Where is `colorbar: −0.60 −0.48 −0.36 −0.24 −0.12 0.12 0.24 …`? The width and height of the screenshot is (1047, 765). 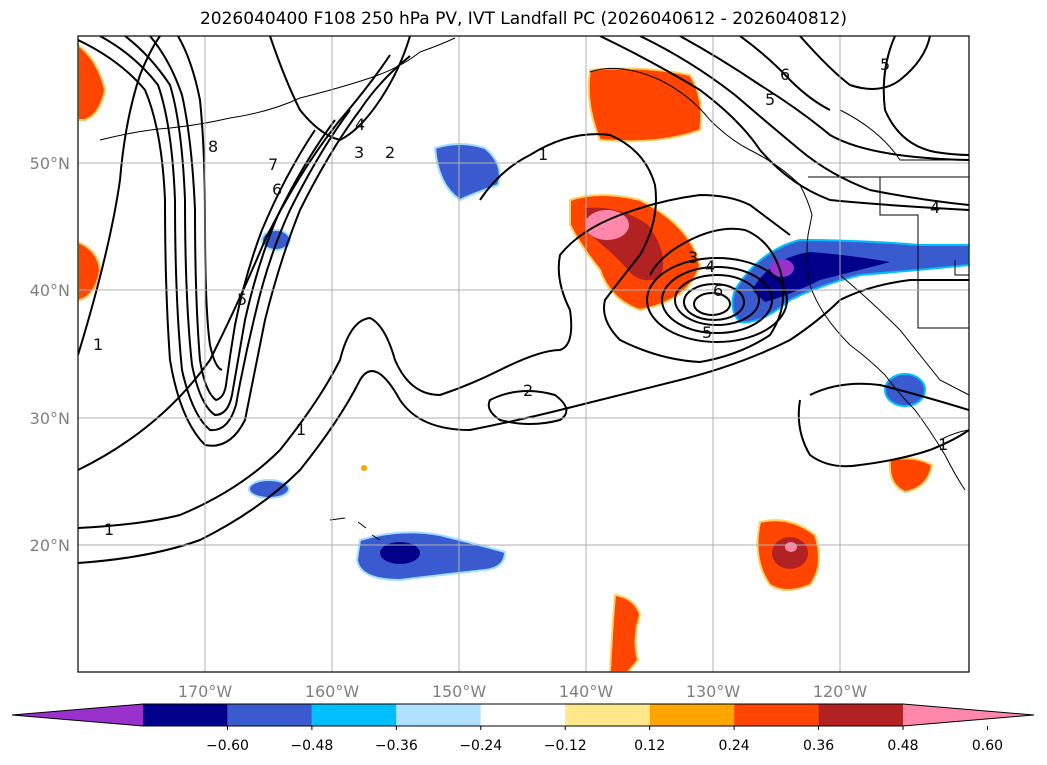
colorbar: −0.60 −0.48 −0.36 −0.24 −0.12 0.12 0.24 … is located at coordinates (523, 728).